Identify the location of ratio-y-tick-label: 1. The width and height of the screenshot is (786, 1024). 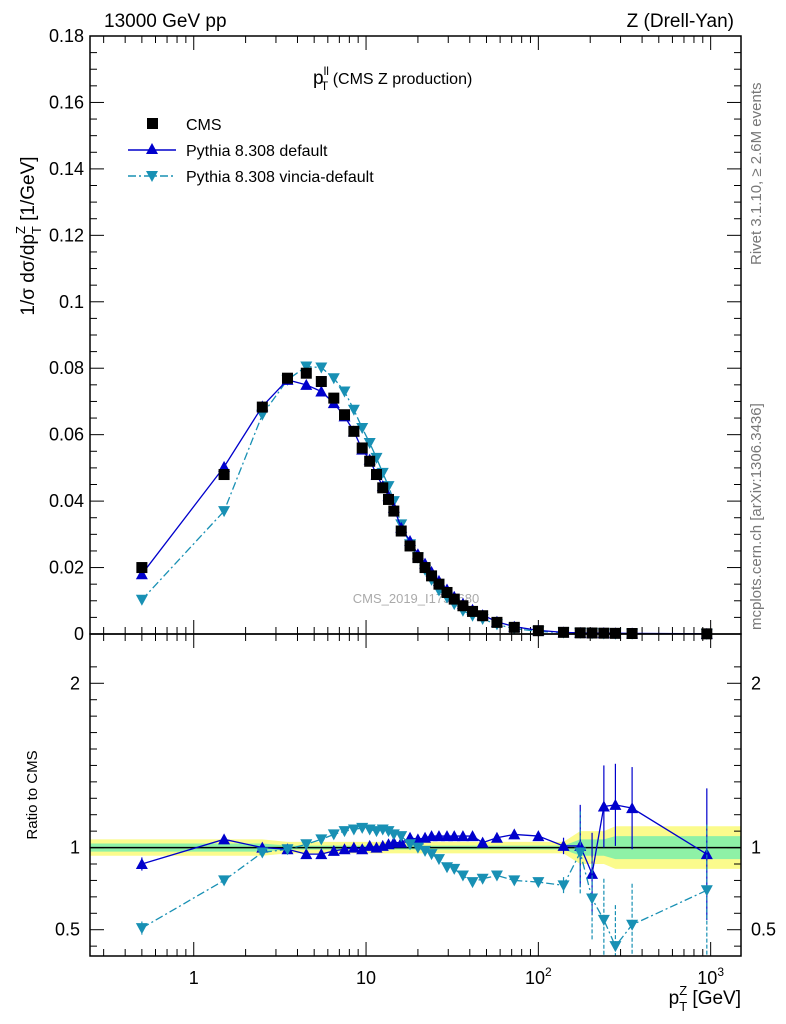
(75, 848).